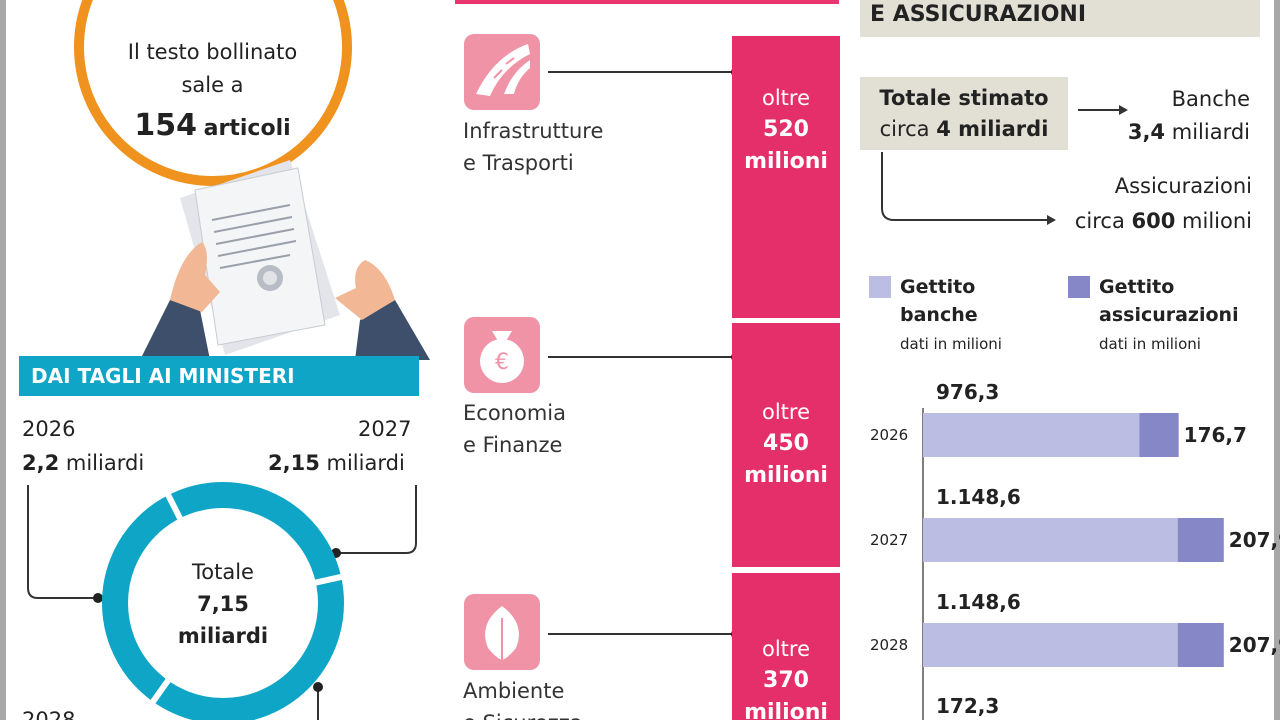 The height and width of the screenshot is (720, 1280). What do you see at coordinates (1277, 360) in the screenshot?
I see `right-frame` at bounding box center [1277, 360].